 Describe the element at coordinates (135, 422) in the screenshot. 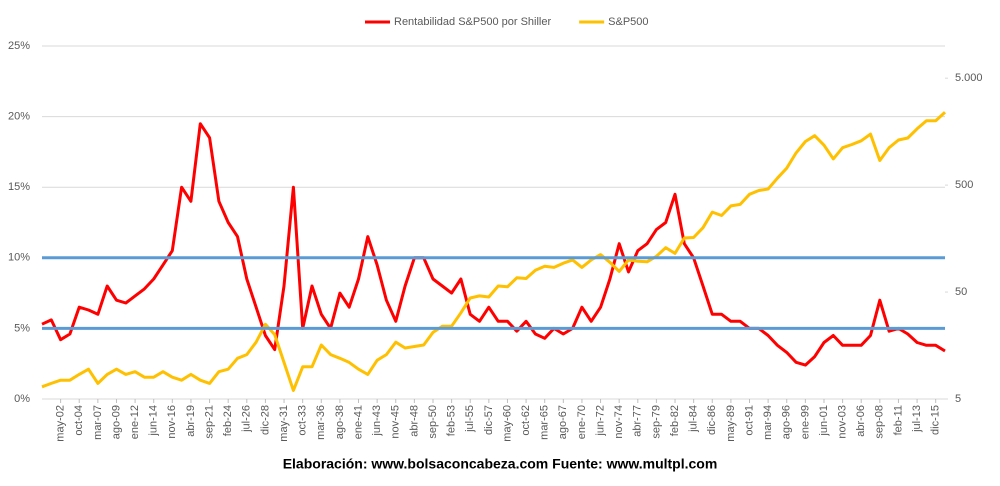

I see `x-tick-label: ene-12` at that location.